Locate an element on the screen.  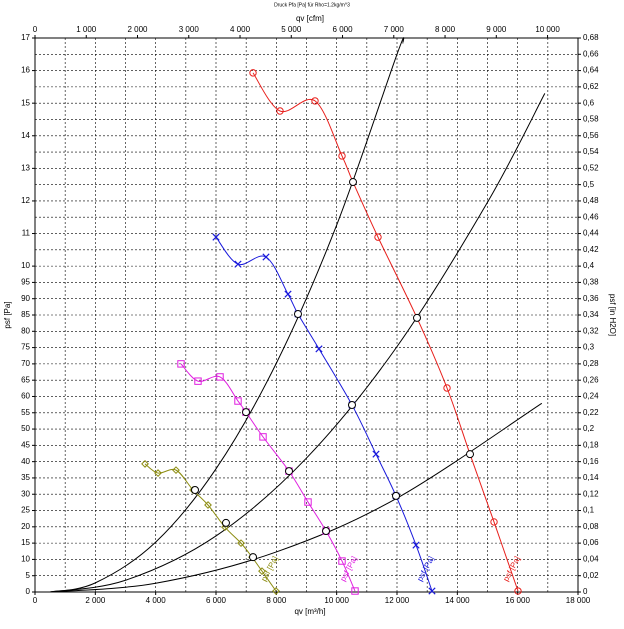
y-tick-label: 16 is located at coordinates (25, 70).